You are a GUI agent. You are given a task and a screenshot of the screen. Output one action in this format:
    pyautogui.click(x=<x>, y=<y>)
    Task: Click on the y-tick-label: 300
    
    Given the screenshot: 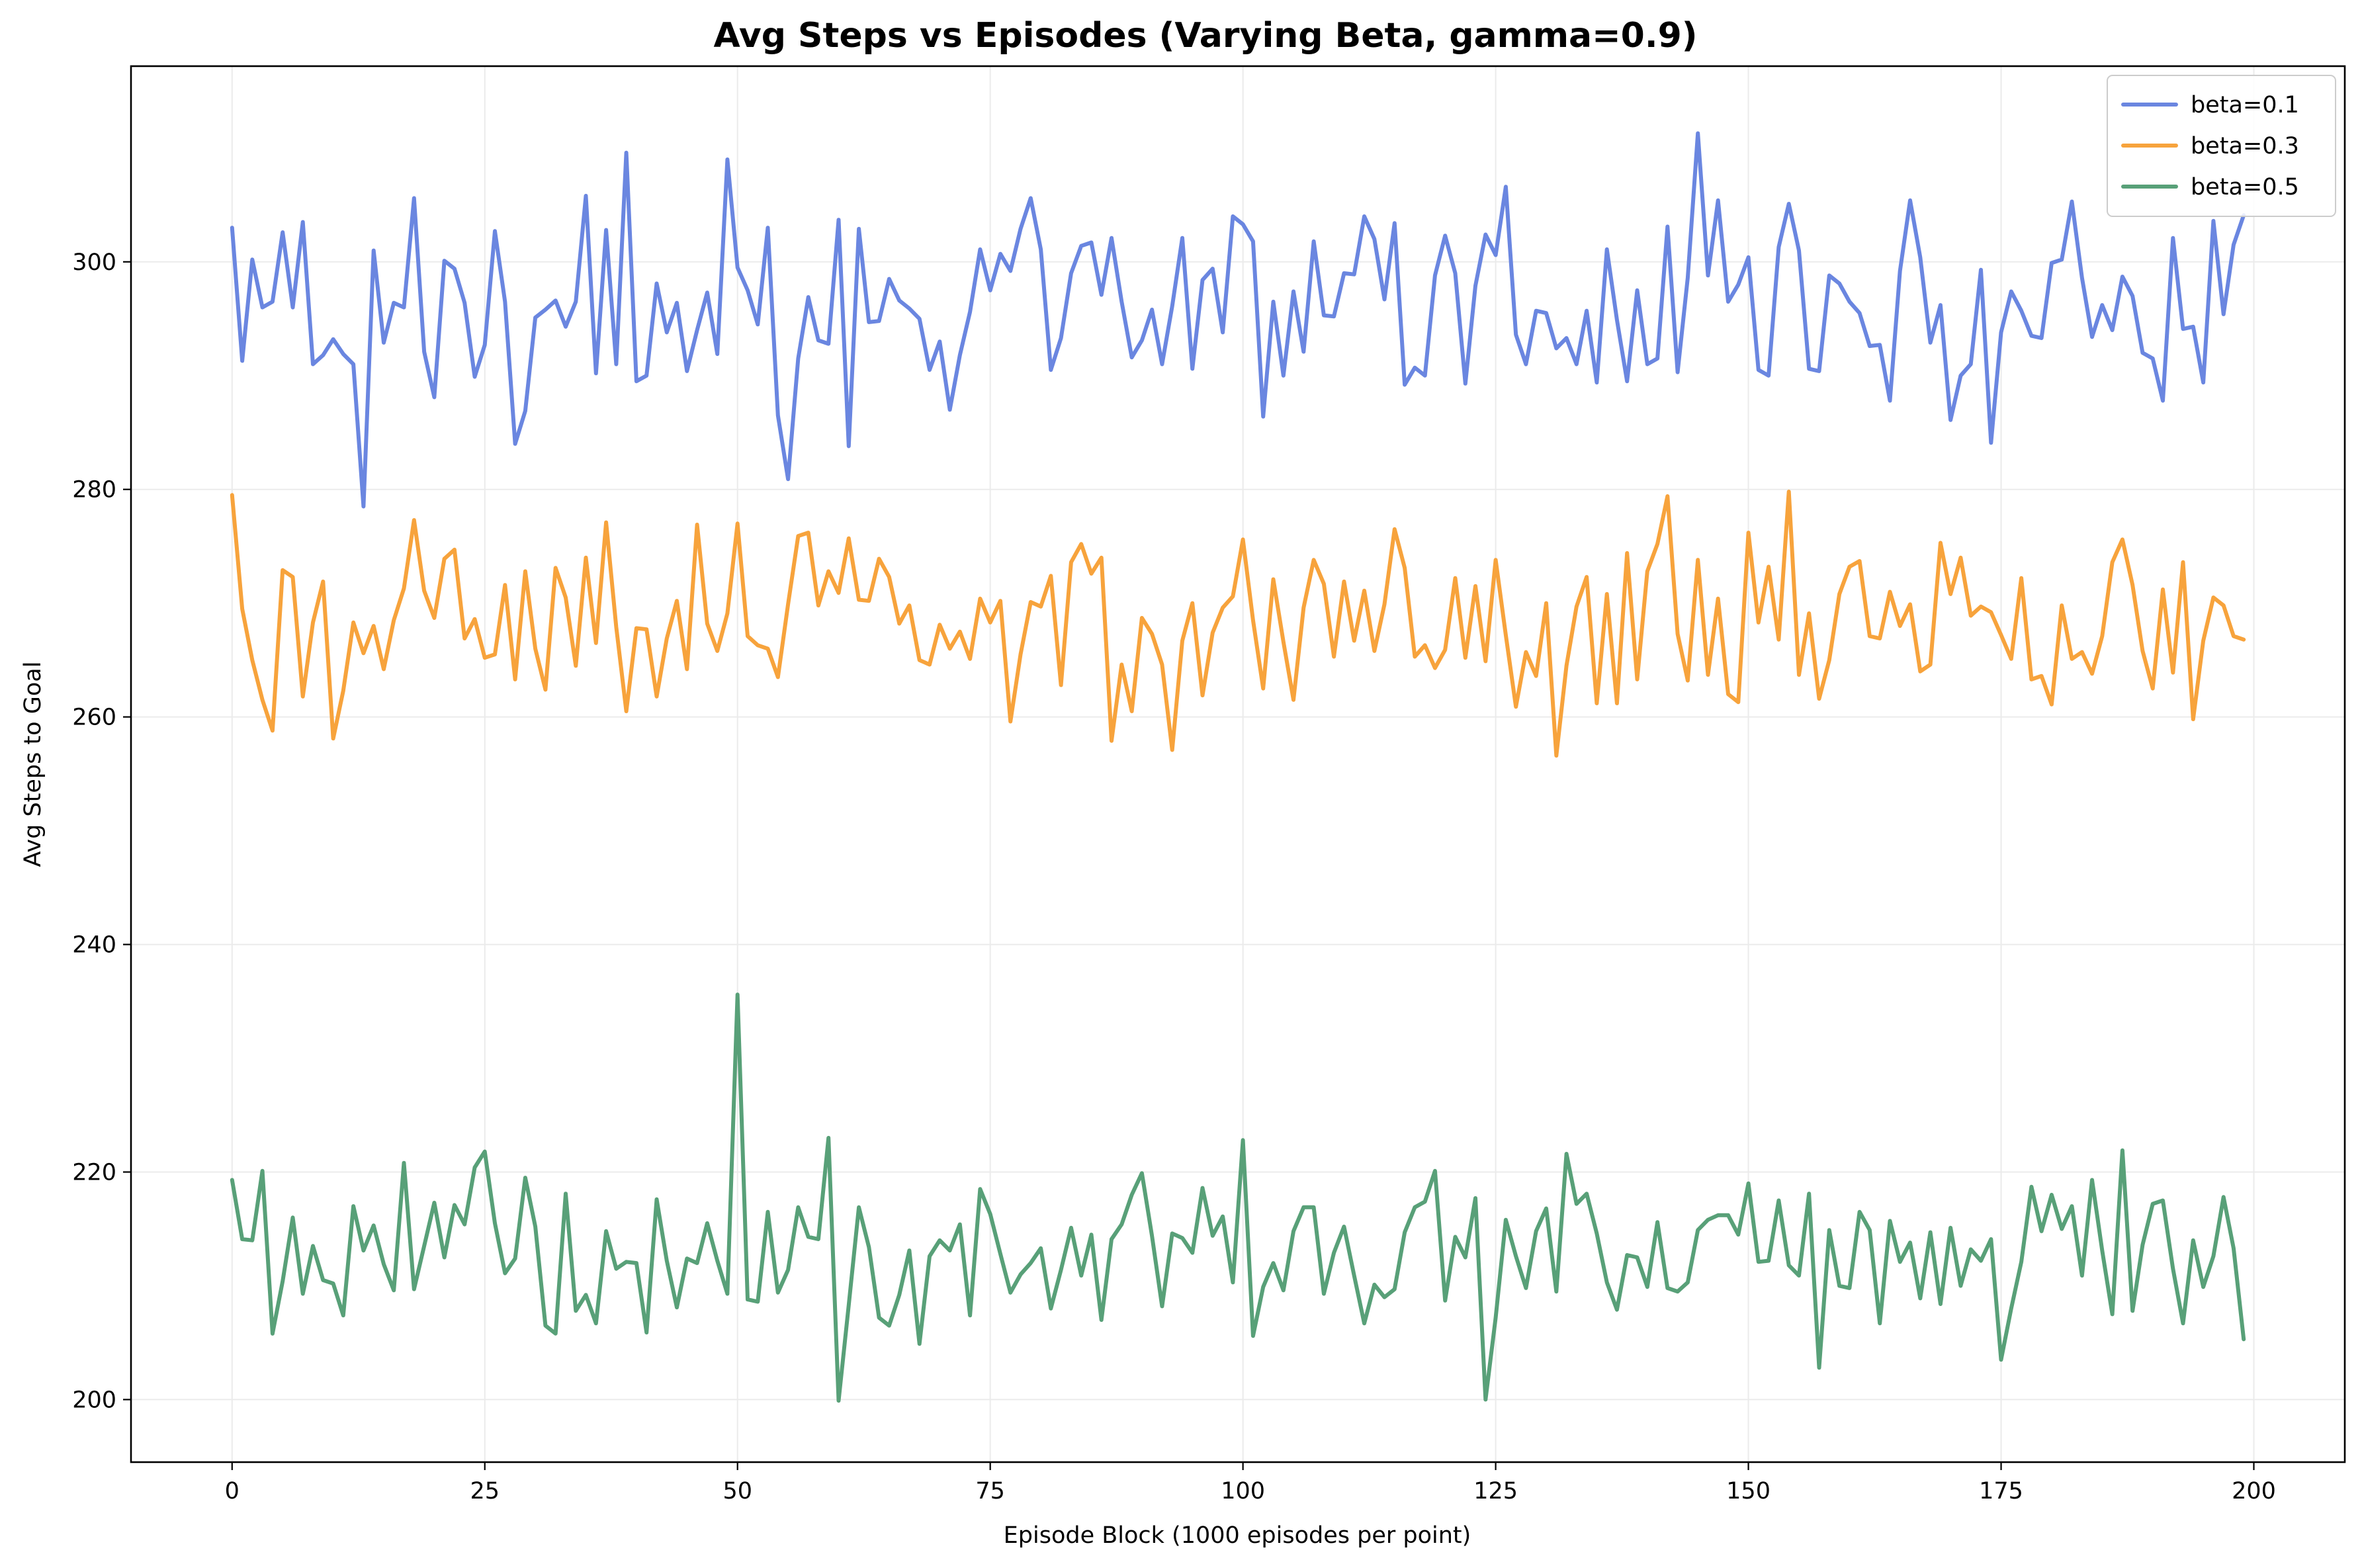 What is the action you would take?
    pyautogui.click(x=94, y=263)
    